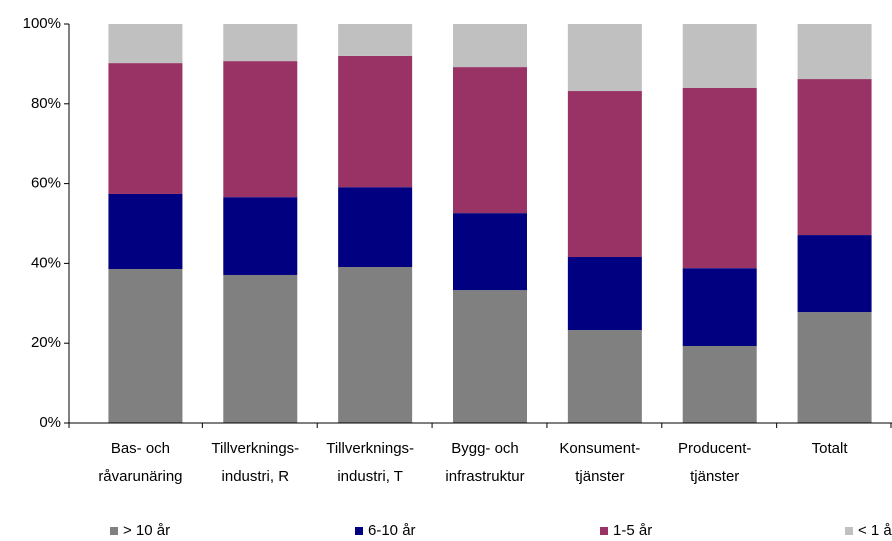  Describe the element at coordinates (714, 448) in the screenshot. I see `x-tick-label: Producent-` at that location.